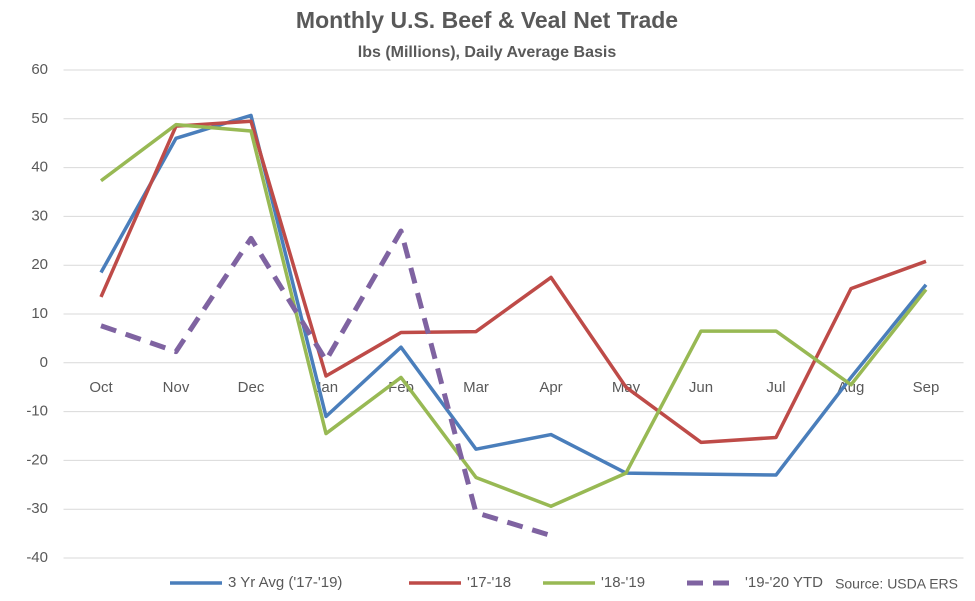 The height and width of the screenshot is (601, 975). I want to click on y-tick-label: 40, so click(39, 167).